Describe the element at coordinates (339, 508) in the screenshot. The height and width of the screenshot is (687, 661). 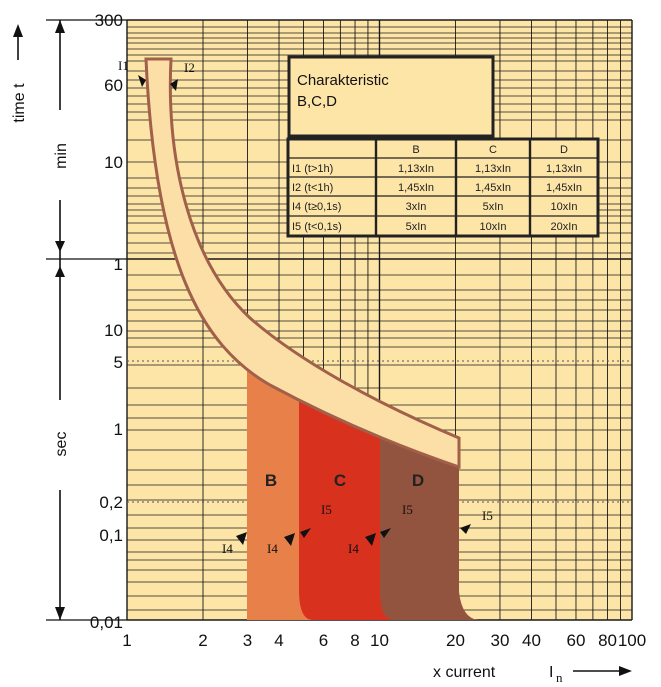
I see `region-c` at that location.